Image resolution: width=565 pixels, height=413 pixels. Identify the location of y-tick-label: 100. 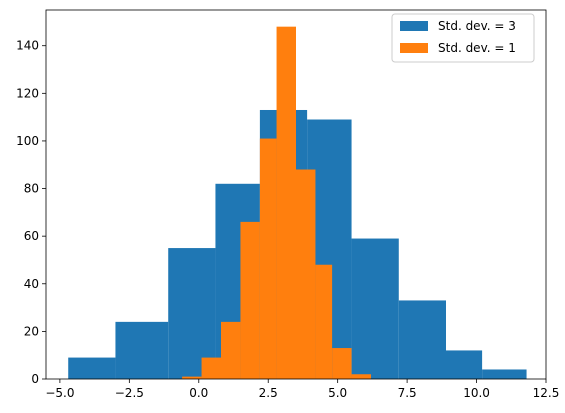
(27, 141).